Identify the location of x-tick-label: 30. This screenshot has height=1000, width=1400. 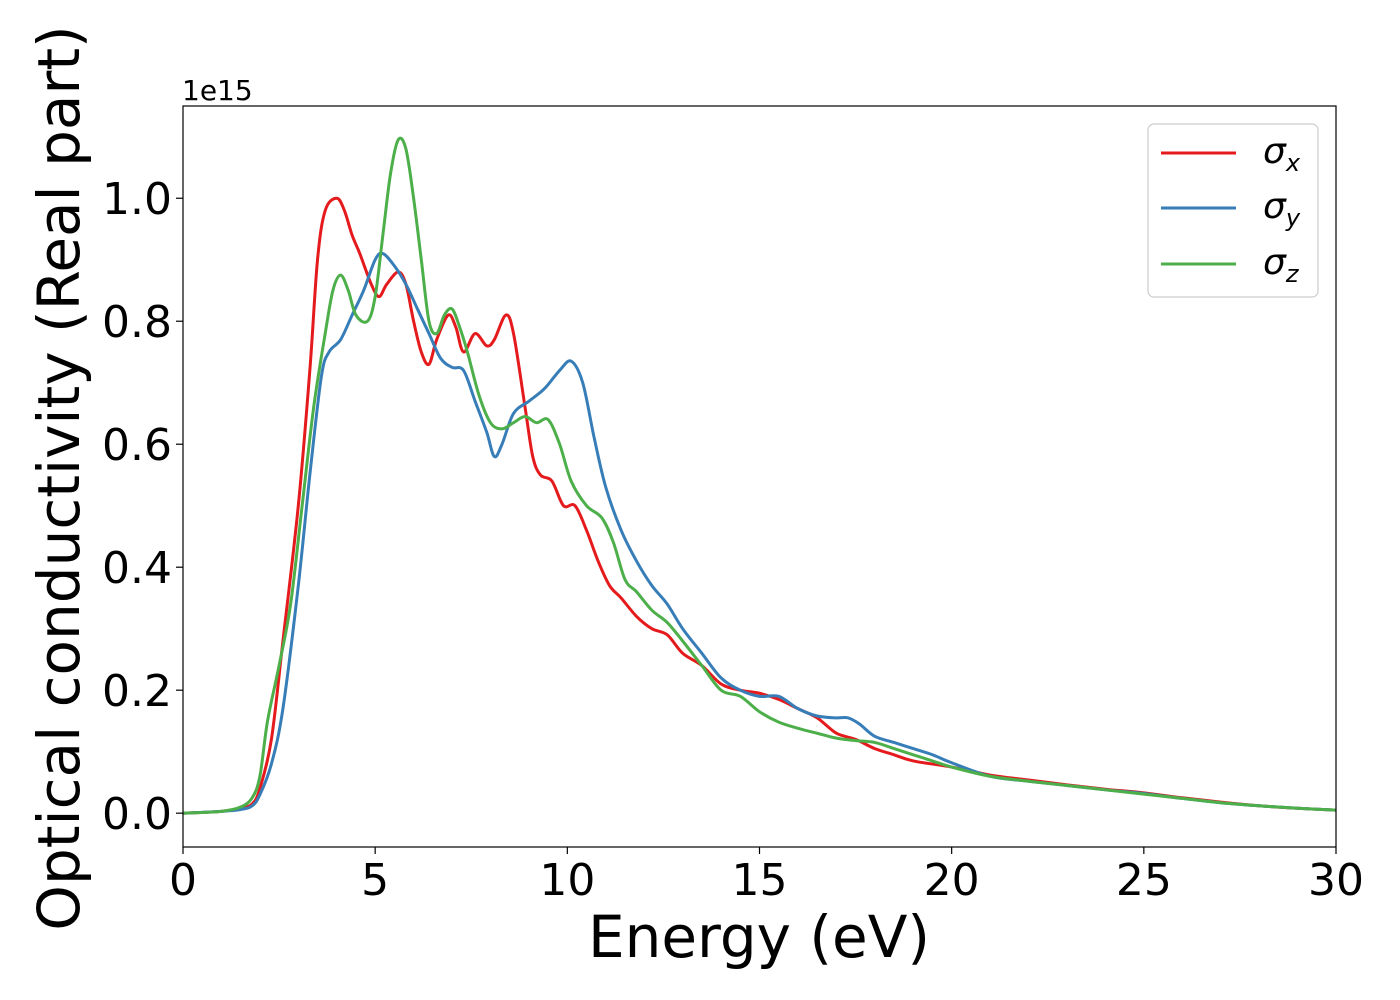
(1336, 880).